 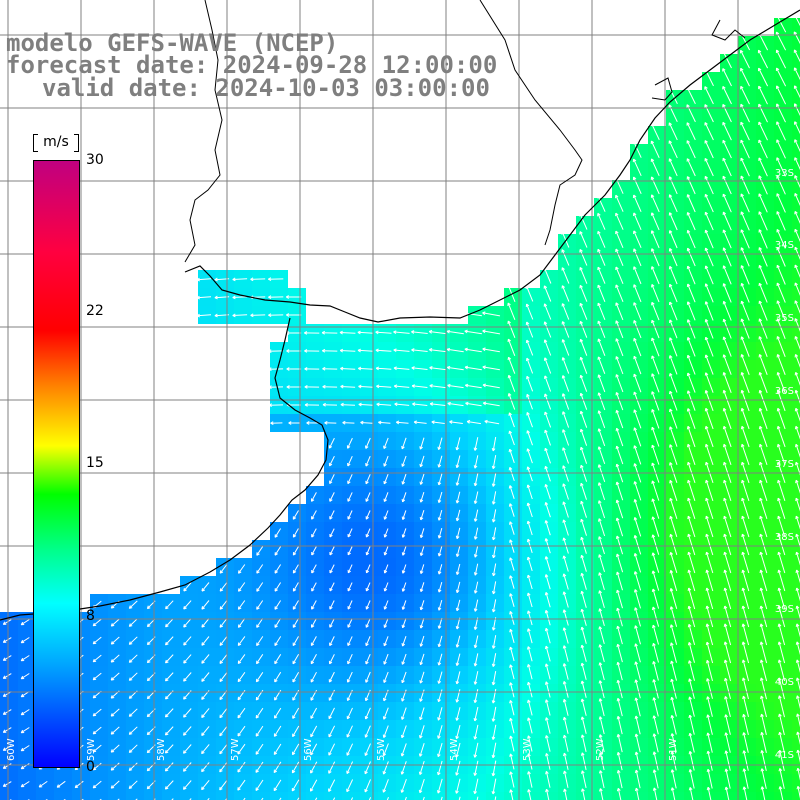 I want to click on colorbar-tick: 30, so click(x=95, y=160).